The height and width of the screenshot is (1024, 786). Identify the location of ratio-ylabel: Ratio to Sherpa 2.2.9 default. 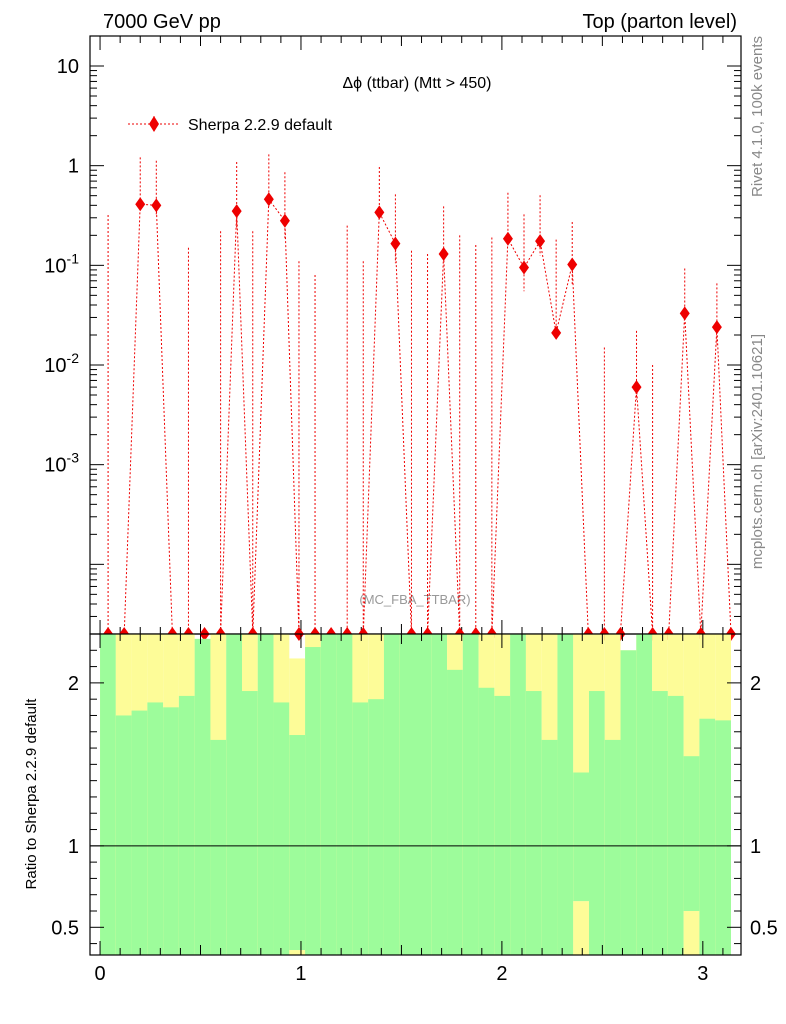
(31, 794).